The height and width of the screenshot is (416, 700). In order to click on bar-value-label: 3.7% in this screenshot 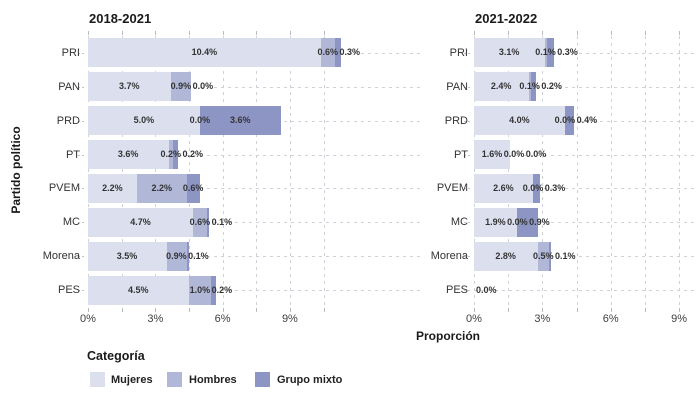, I will do `click(129, 86)`.